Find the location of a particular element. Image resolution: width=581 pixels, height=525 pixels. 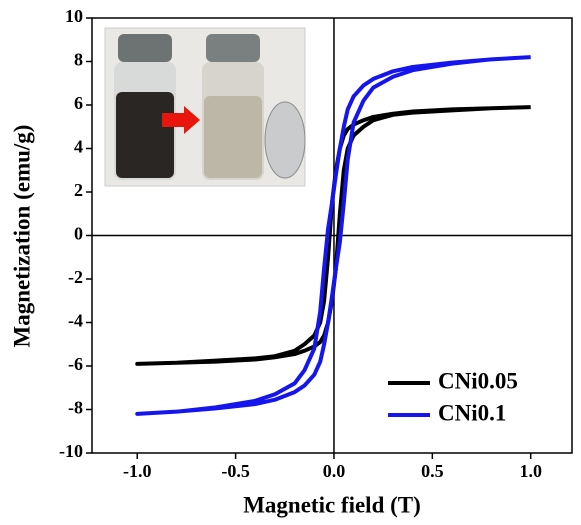

y-tick-label: 10 is located at coordinates (74, 16).